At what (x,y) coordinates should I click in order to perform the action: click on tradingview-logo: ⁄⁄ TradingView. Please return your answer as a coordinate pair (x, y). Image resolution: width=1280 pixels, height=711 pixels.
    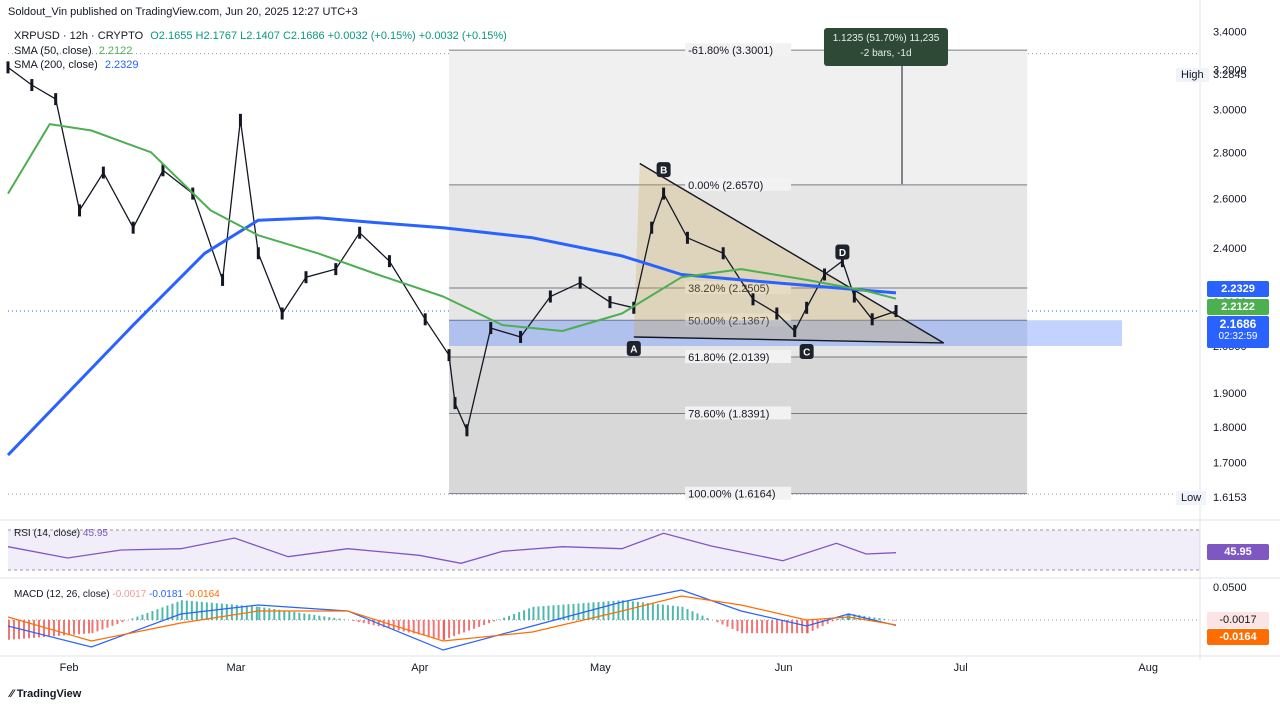
    Looking at the image, I should click on (45, 694).